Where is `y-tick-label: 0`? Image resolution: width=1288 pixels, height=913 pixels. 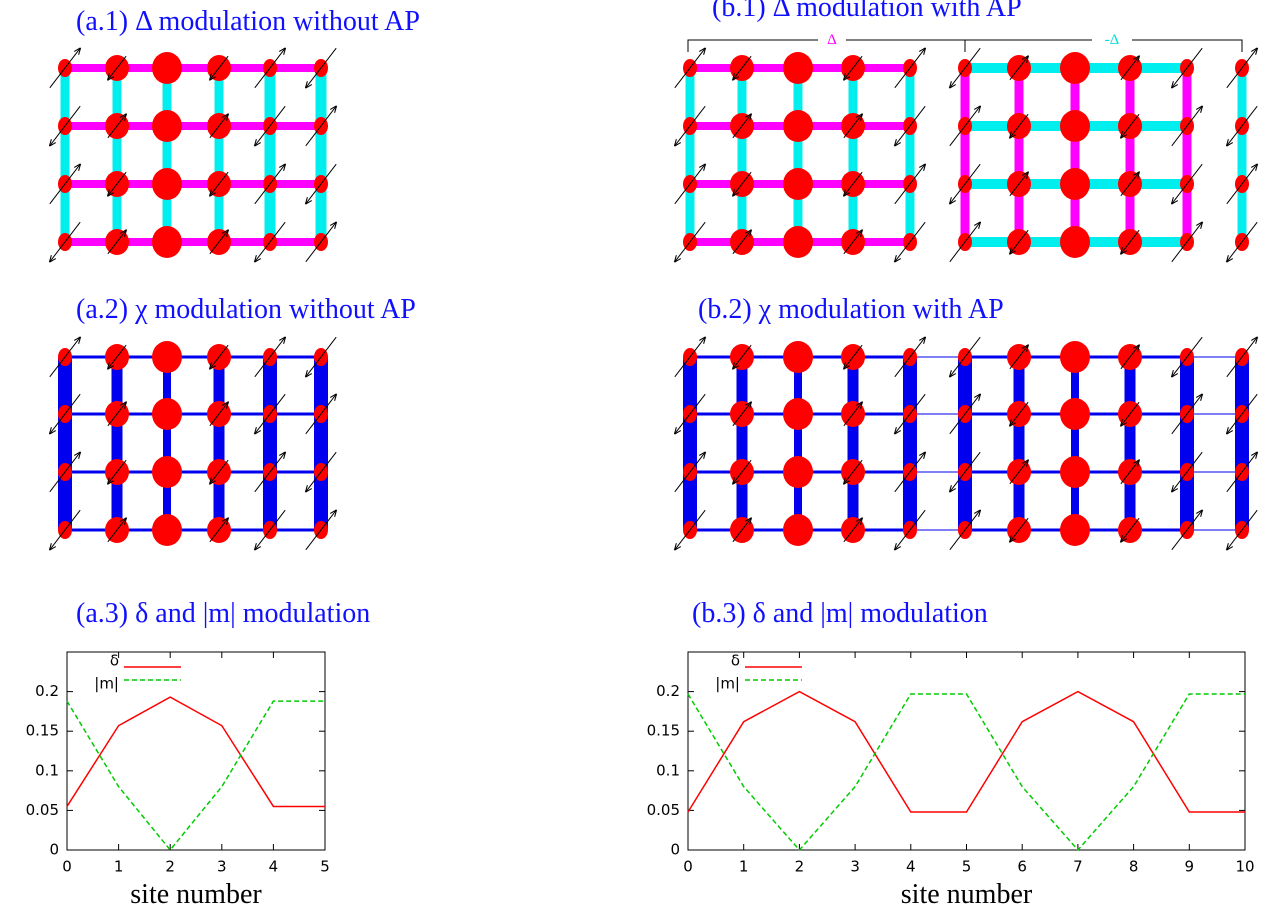
y-tick-label: 0 is located at coordinates (54, 850).